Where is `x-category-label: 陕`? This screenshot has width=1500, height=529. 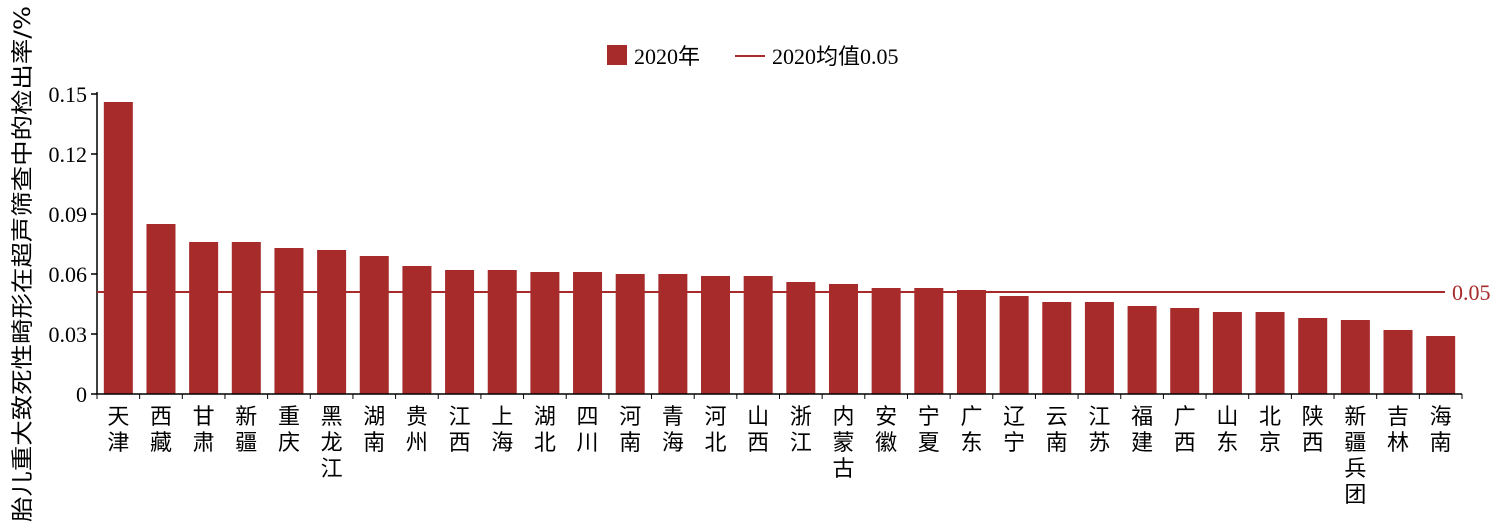
x-category-label: 陕 is located at coordinates (1313, 417).